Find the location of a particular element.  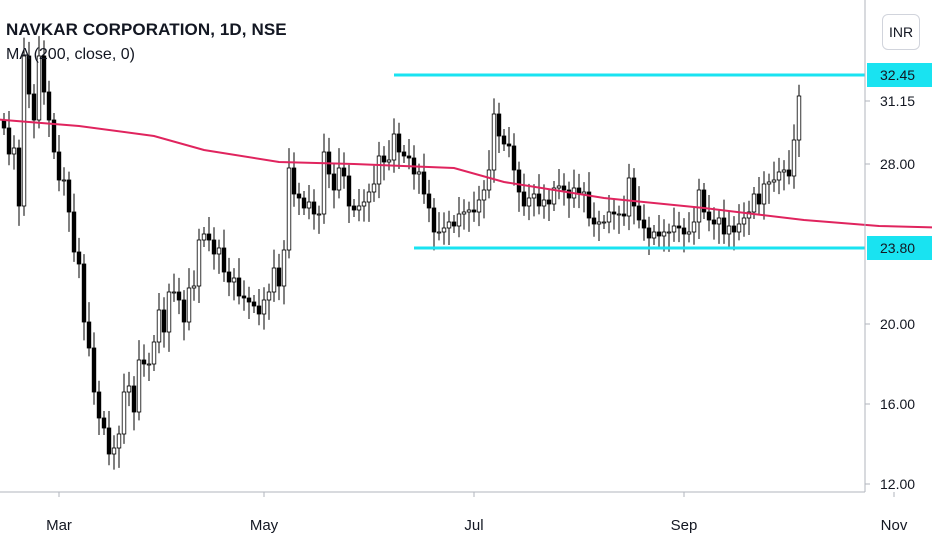

price-axis: 12.00 16.00 20.00 28.00 31.15 32.45 23.80 is located at coordinates (898, 246).